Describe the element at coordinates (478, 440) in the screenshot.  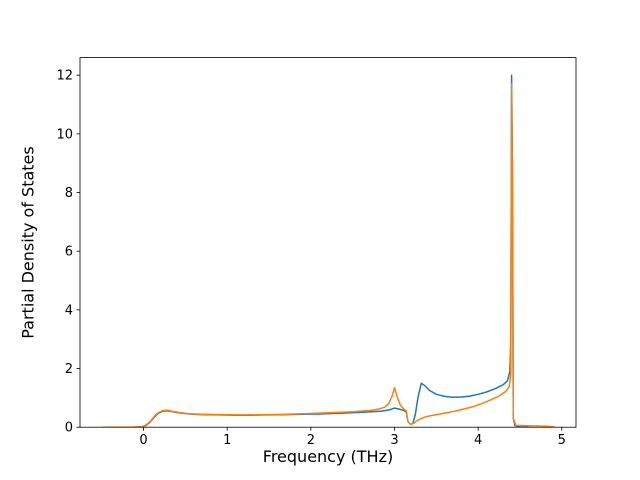
I see `x-tick-label: 4` at that location.